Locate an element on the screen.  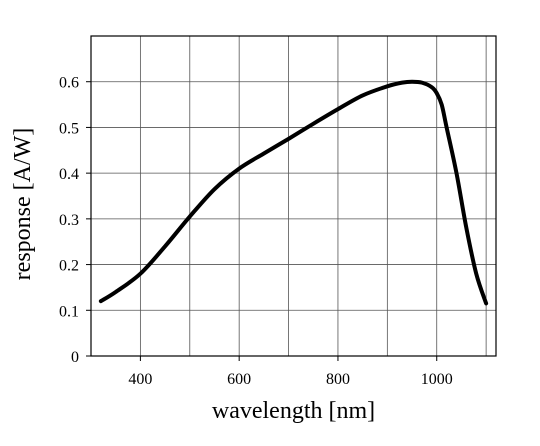
y-tick-label: 0 is located at coordinates (75, 357).